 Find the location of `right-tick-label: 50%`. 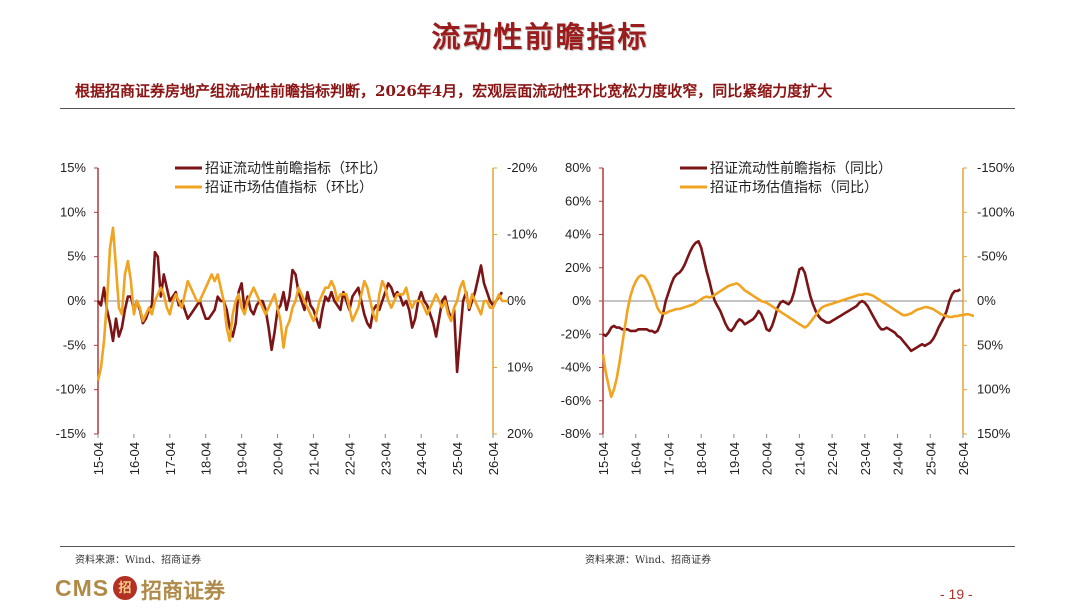

right-tick-label: 50% is located at coordinates (990, 344).